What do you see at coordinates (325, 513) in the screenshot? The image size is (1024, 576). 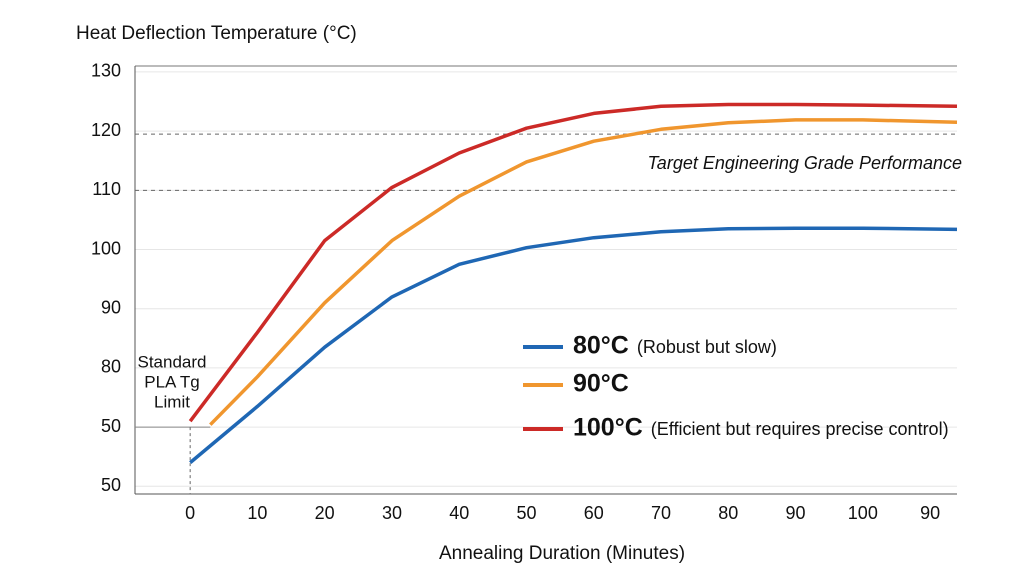 I see `x-tick-label: 20` at bounding box center [325, 513].